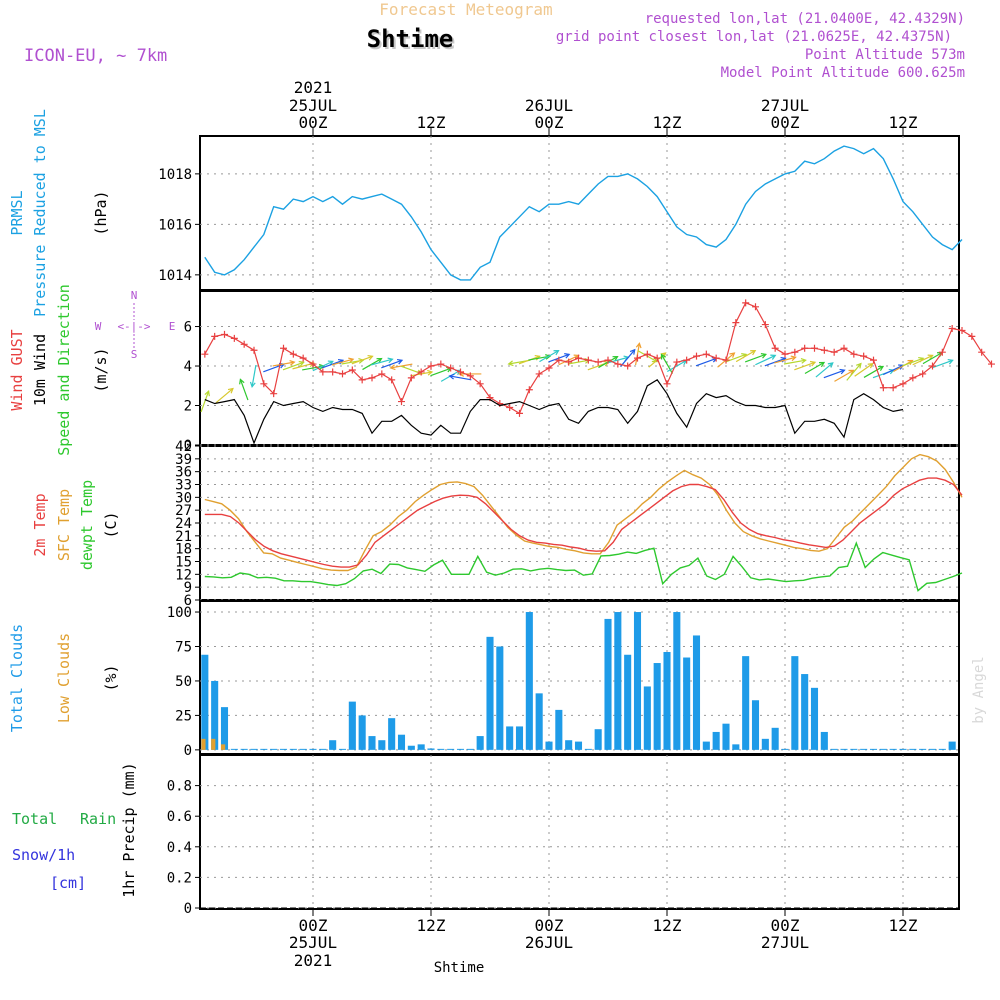  I want to click on temp-tick-label: 9, so click(188, 588).